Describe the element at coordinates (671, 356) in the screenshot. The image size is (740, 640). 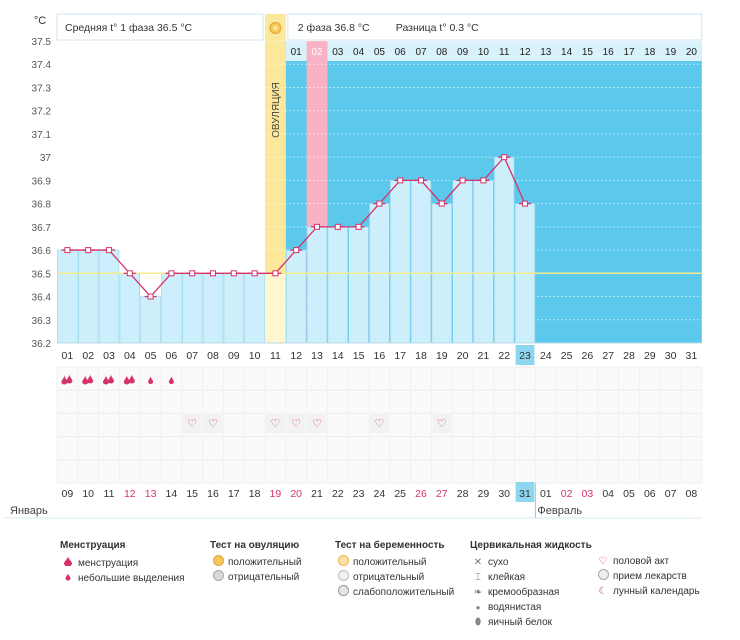
I see `cycle-day-label: 30` at that location.